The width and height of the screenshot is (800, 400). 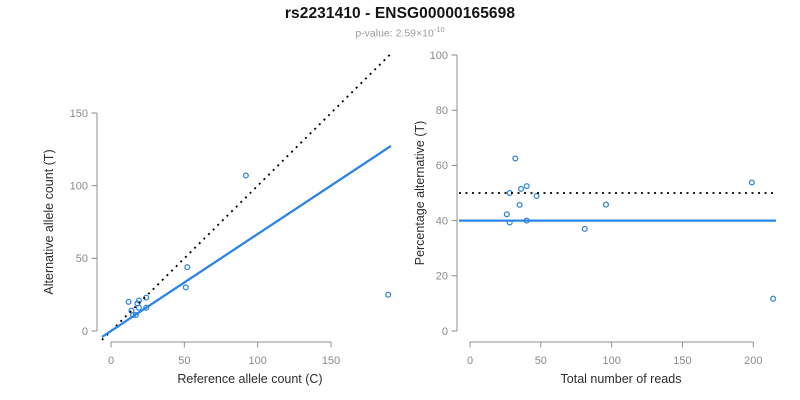 What do you see at coordinates (442, 166) in the screenshot?
I see `y-tick-label: 60` at bounding box center [442, 166].